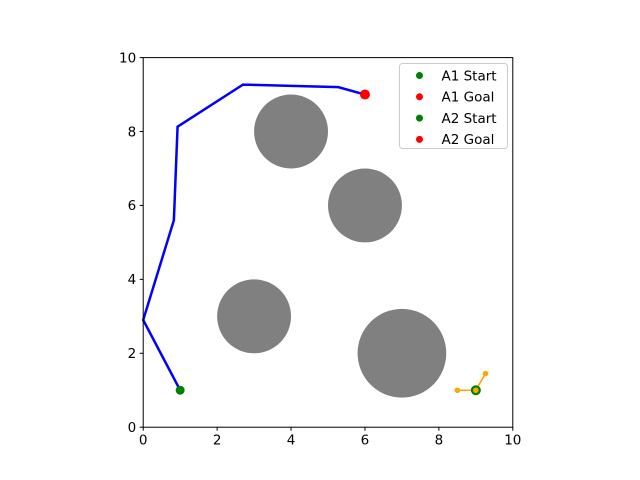 The width and height of the screenshot is (640, 480). I want to click on legend-label-a1-start: A1 Start, so click(469, 76).